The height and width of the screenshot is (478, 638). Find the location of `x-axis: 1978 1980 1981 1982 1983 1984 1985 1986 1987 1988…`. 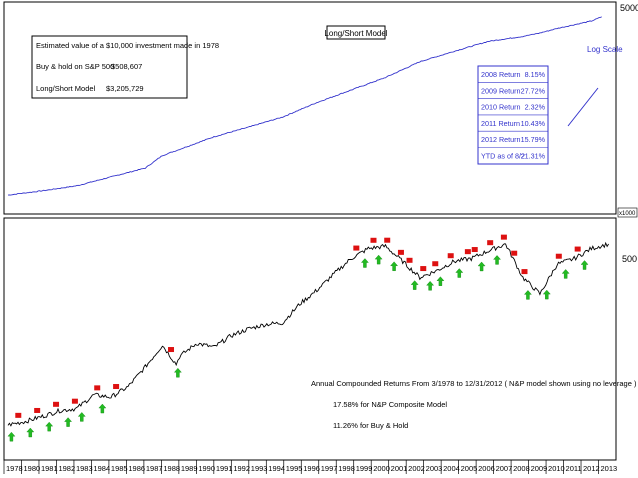

x-axis: 1978 1980 1981 1982 1983 1984 1985 1986 1987 1988… is located at coordinates (310, 466).